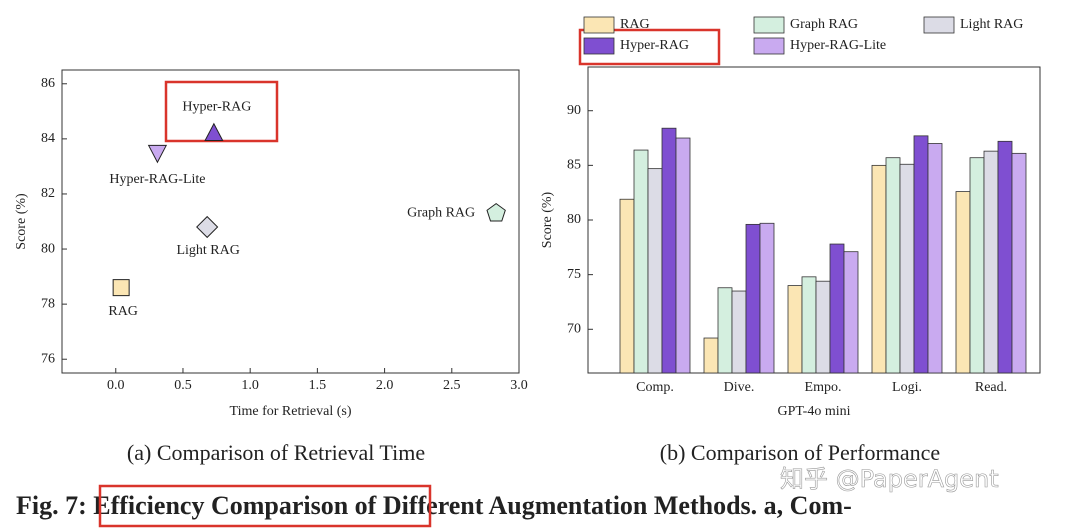 The image size is (1080, 529). I want to click on y-tick-label: 84, so click(48, 138).